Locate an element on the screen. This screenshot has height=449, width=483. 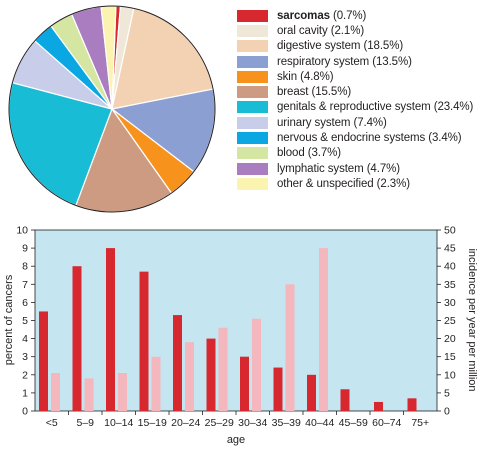
legend-value: (4.8%) is located at coordinates (317, 76).